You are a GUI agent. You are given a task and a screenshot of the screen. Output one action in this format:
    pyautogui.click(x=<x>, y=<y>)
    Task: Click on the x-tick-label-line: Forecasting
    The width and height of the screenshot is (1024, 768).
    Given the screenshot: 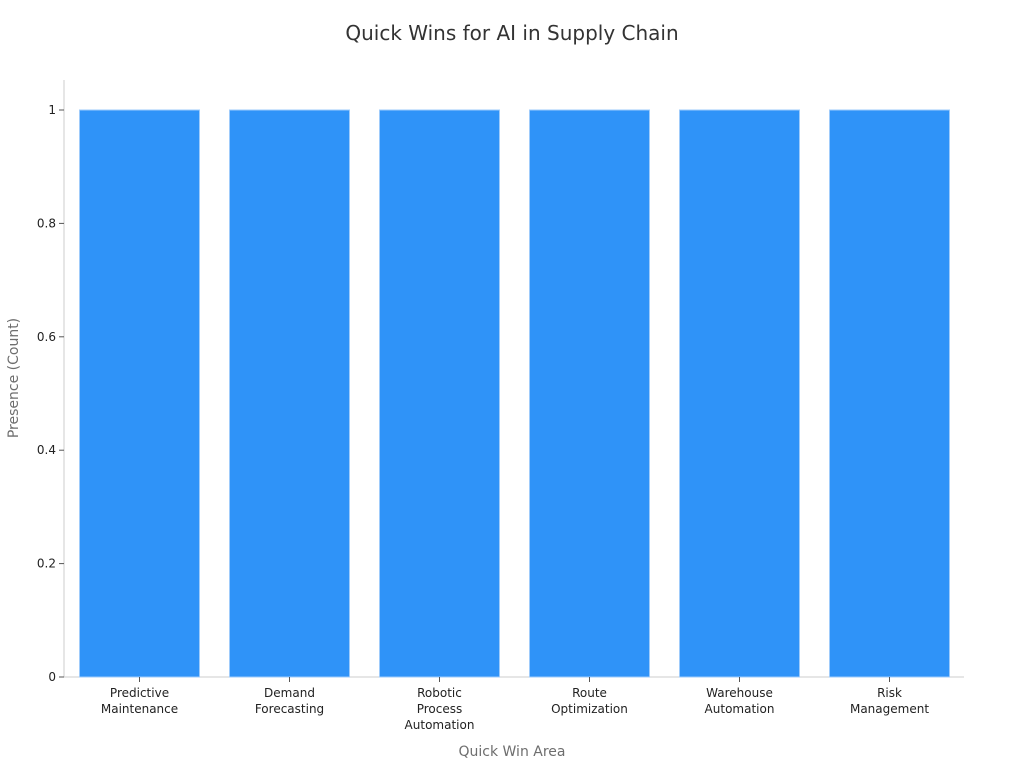 What is the action you would take?
    pyautogui.click(x=289, y=709)
    